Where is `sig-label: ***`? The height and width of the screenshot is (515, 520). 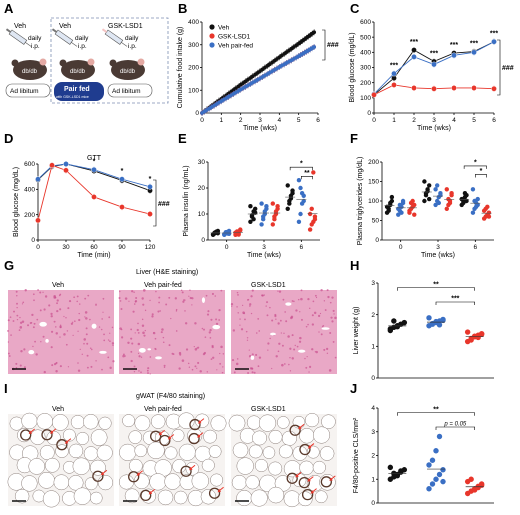 sig-label: *** is located at coordinates (494, 34).